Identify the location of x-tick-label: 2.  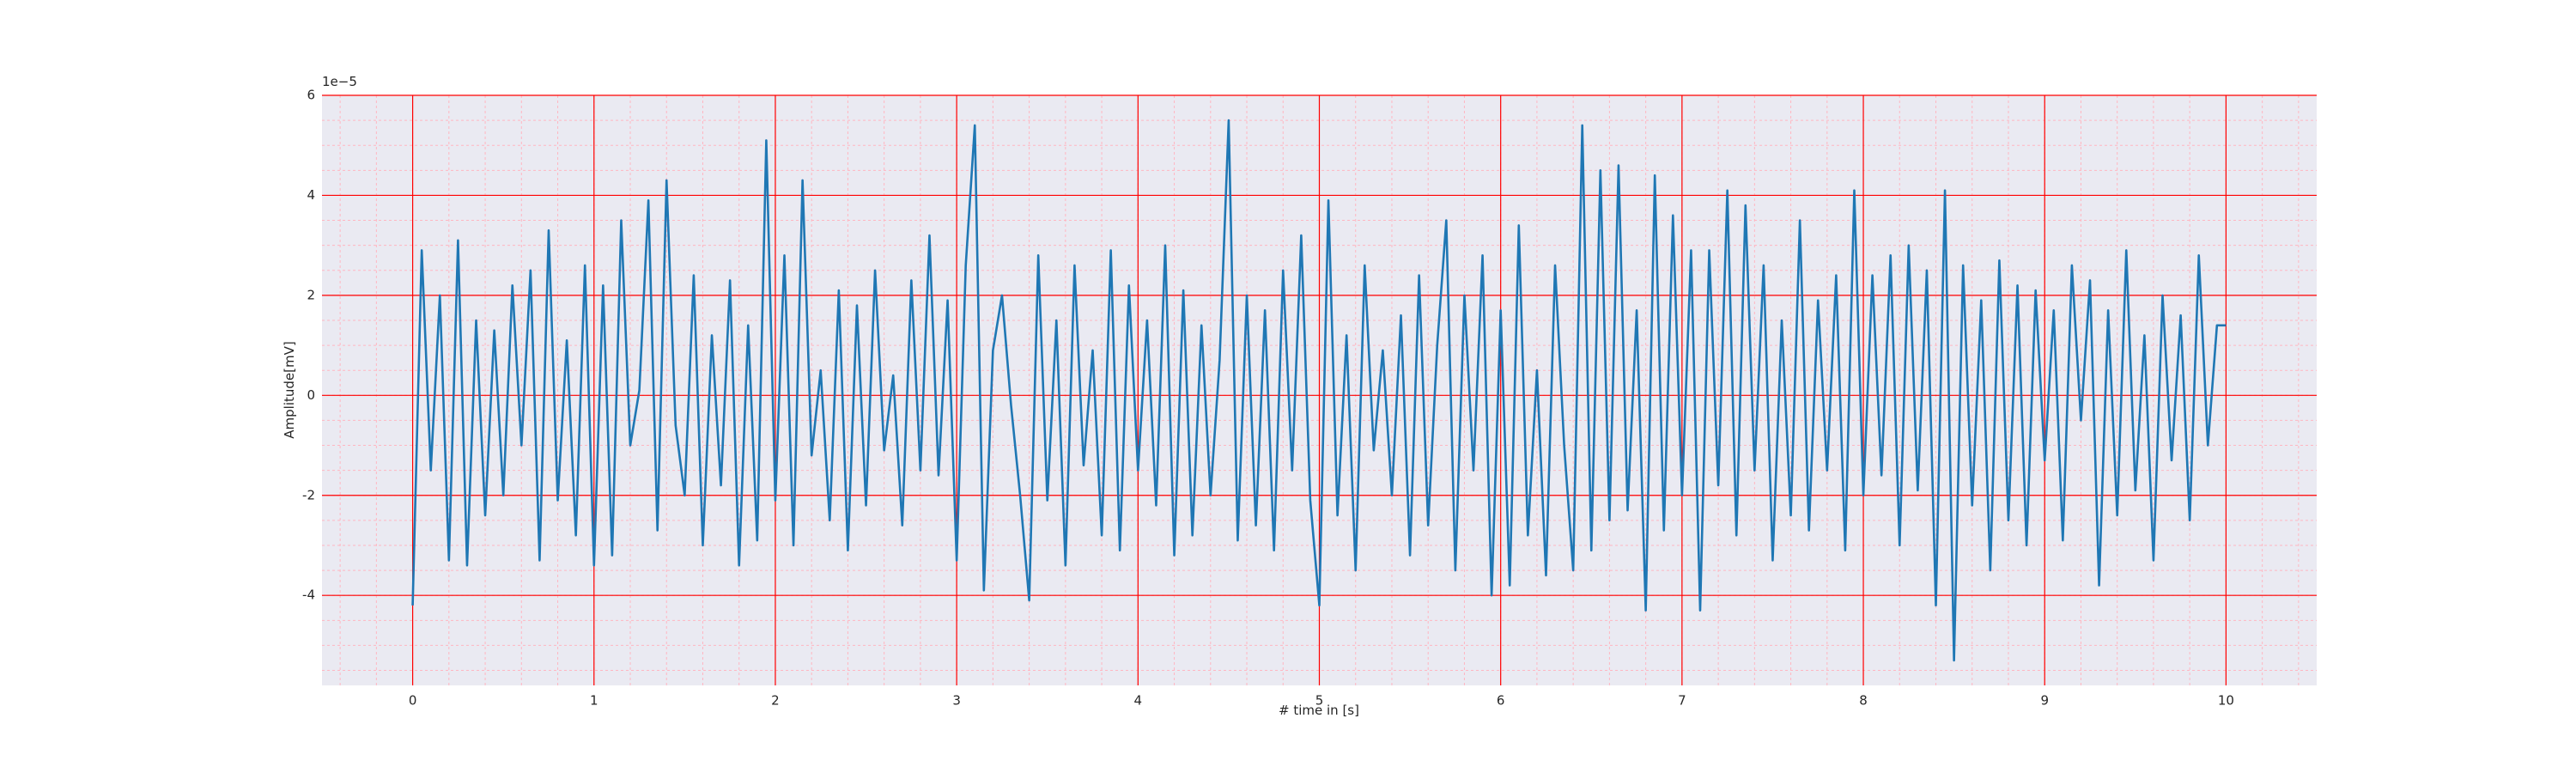
(775, 701).